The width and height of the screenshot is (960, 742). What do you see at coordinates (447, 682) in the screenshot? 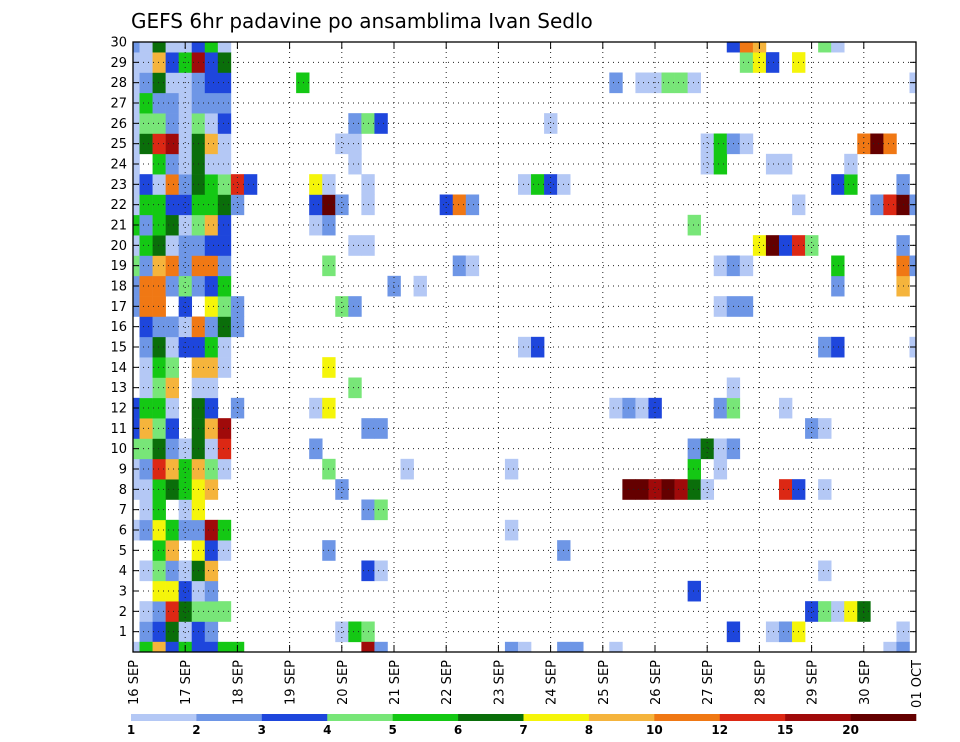
I see `x-tick-label: 22 SEP` at bounding box center [447, 682].